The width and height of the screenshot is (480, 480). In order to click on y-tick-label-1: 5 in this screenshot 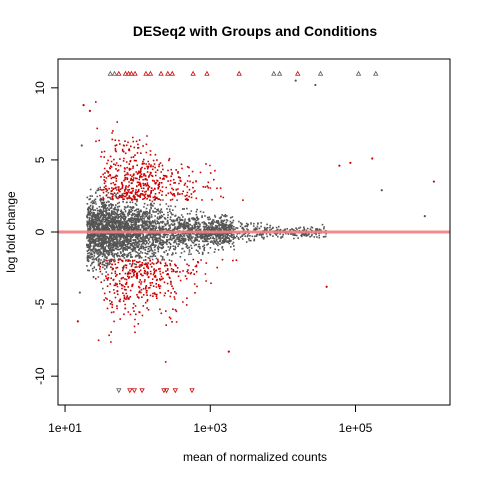, I will do `click(40, 159)`.